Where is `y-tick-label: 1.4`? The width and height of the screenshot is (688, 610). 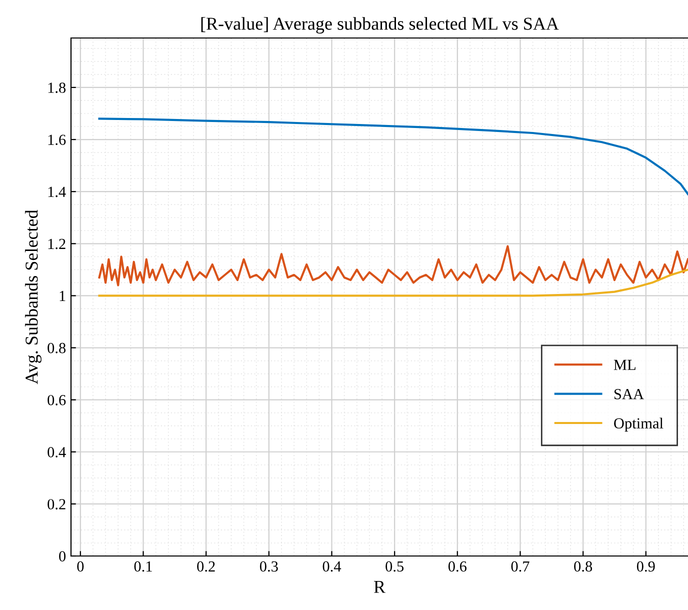
y-tick-label: 1.4 is located at coordinates (57, 192).